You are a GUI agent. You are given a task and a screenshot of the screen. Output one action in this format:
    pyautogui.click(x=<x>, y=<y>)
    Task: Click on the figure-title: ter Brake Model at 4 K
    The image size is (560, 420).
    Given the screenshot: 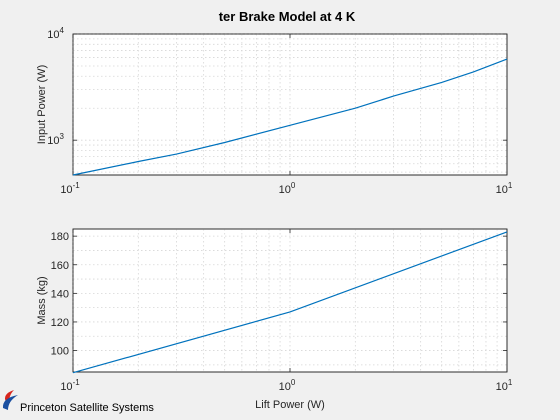 What is the action you would take?
    pyautogui.click(x=287, y=16)
    